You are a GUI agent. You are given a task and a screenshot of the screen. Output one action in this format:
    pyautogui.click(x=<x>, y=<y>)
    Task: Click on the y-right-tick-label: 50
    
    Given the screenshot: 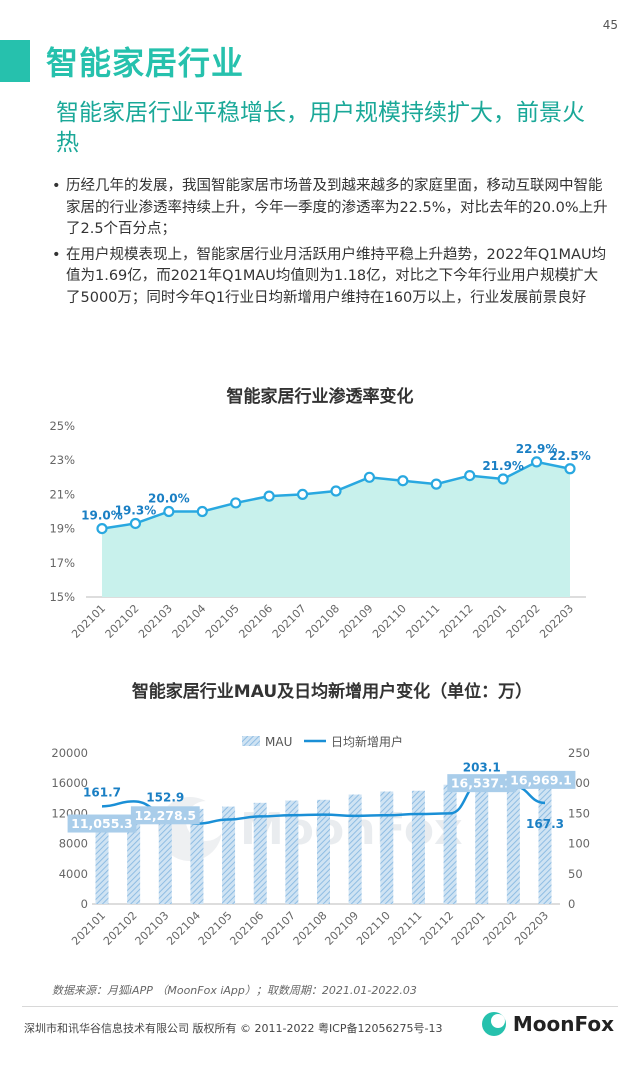 What is the action you would take?
    pyautogui.click(x=575, y=874)
    